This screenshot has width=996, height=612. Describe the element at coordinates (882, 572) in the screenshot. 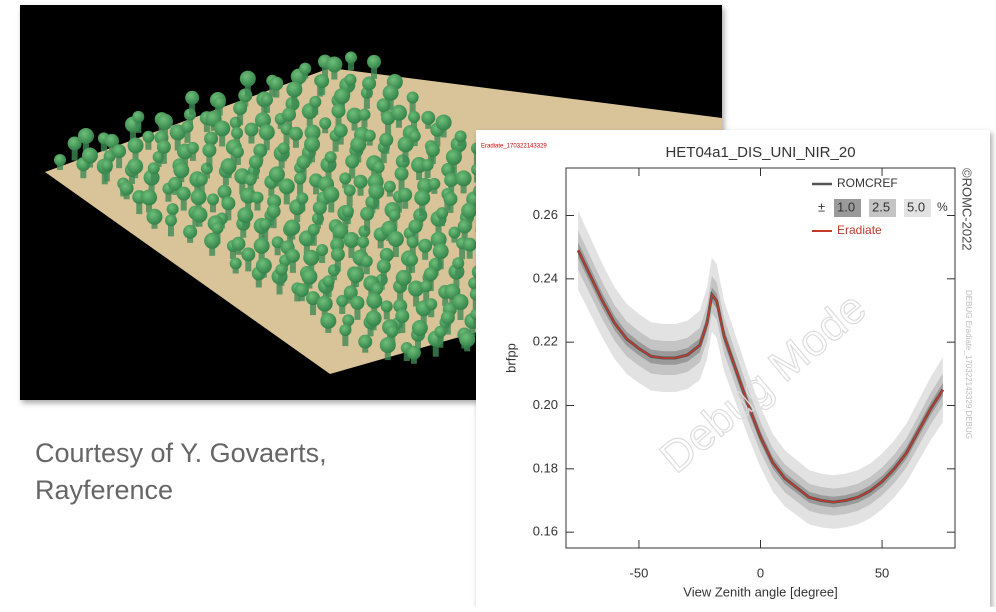

I see `x-tick-label: 50` at that location.